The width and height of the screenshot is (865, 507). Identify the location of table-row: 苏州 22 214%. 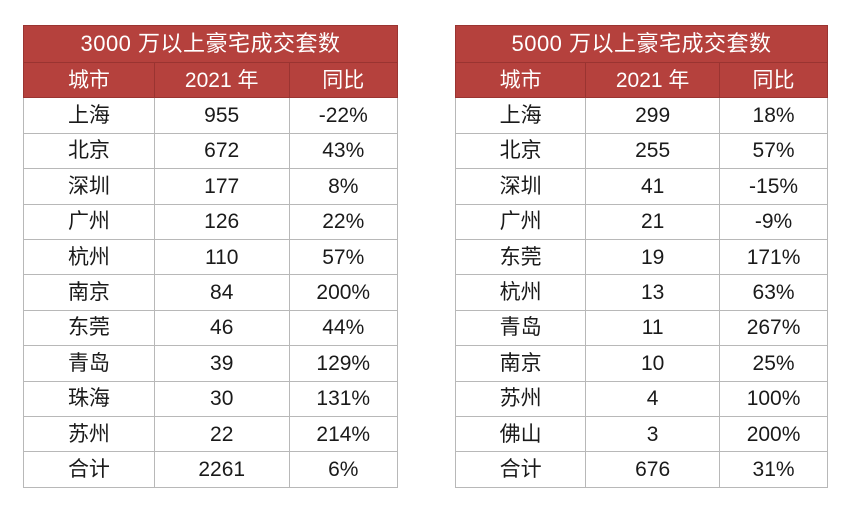
(211, 434).